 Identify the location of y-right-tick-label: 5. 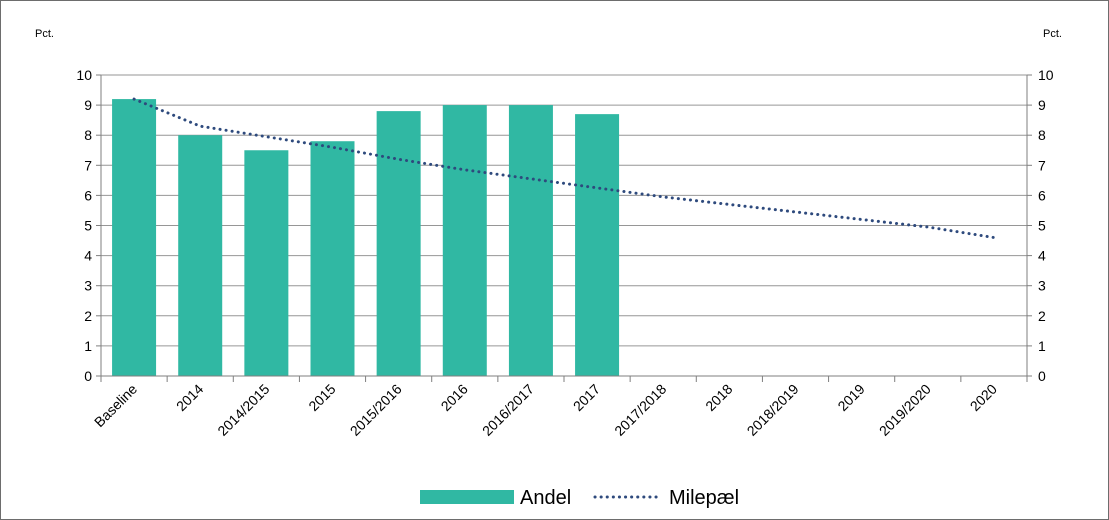
(1042, 226).